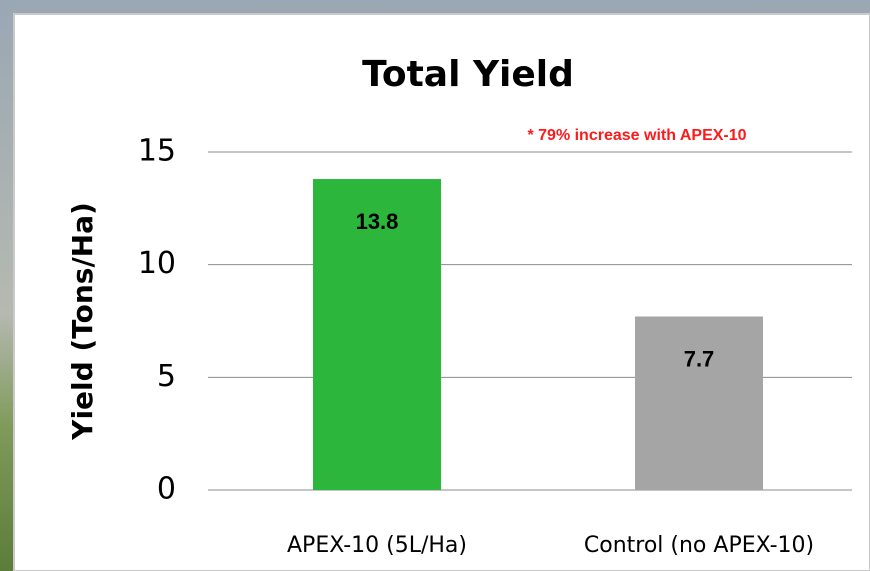  What do you see at coordinates (166, 489) in the screenshot?
I see `y-tick-label: 0` at bounding box center [166, 489].